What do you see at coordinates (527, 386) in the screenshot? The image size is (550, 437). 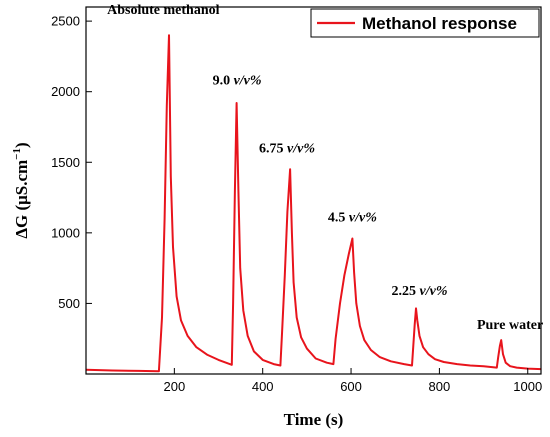 I see `x-tick-label: 1000` at bounding box center [527, 386].